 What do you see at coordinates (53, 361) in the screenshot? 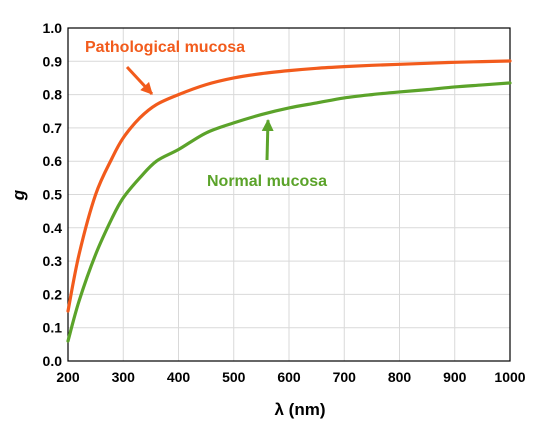
I see `y-tick-label: 0.0` at bounding box center [53, 361].